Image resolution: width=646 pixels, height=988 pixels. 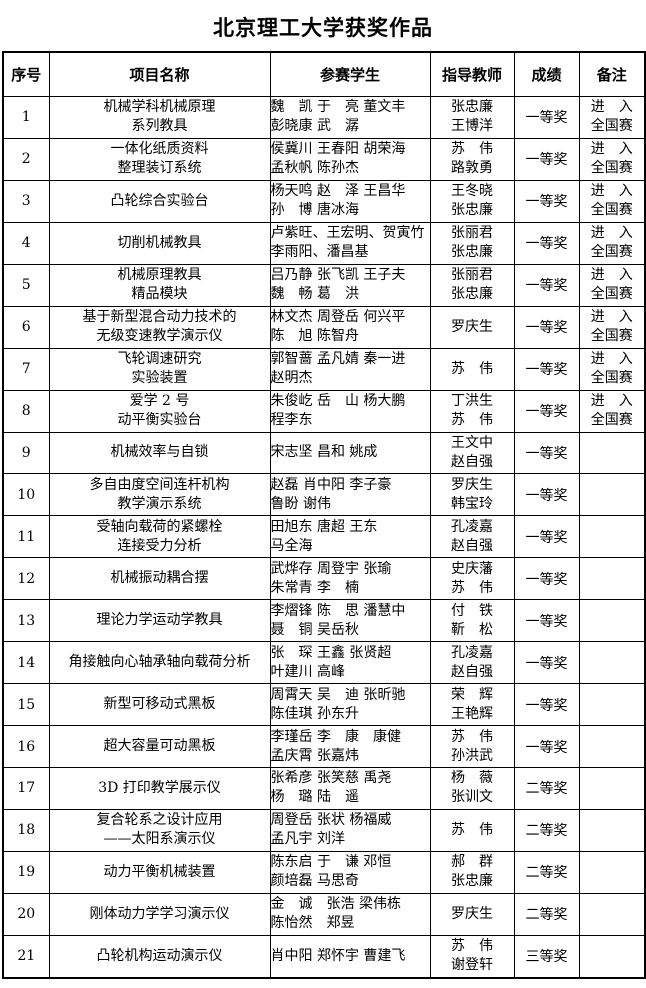 I want to click on cell-teachers: 罗庆生, so click(x=472, y=914).